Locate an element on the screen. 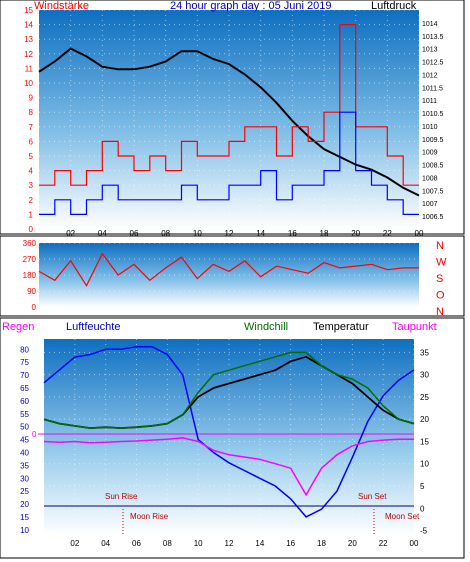  wind-tick-label: 15 is located at coordinates (28, 10).